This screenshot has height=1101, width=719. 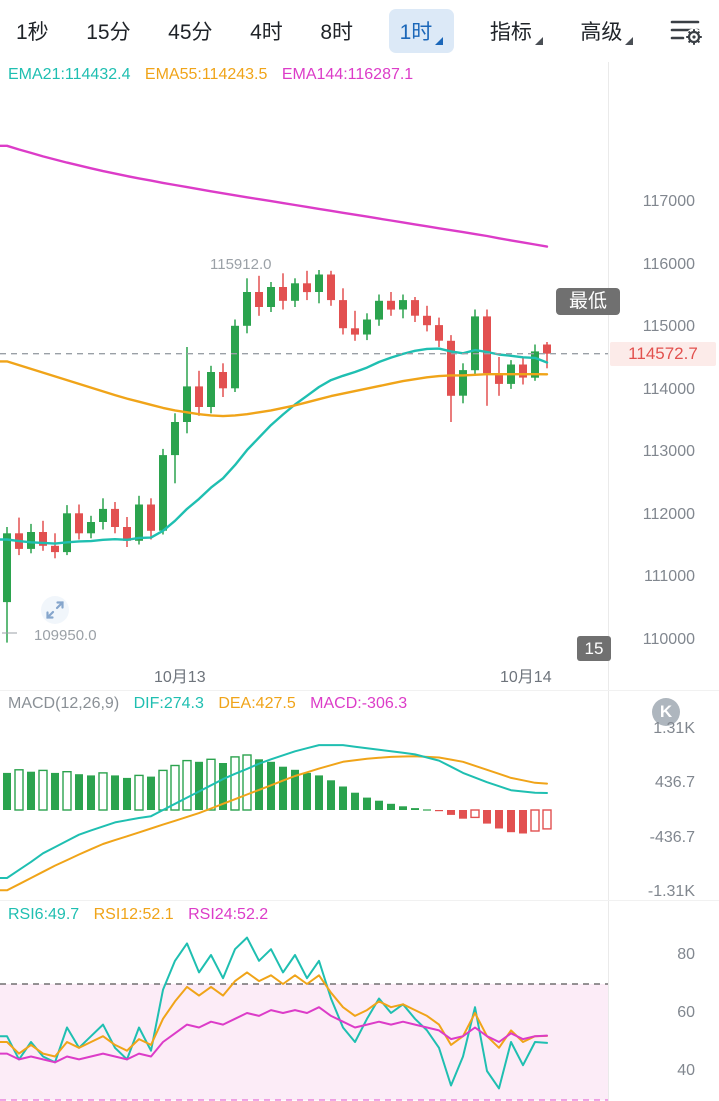 What do you see at coordinates (133, 914) in the screenshot?
I see `rsi12-value: RSI12:52.1` at bounding box center [133, 914].